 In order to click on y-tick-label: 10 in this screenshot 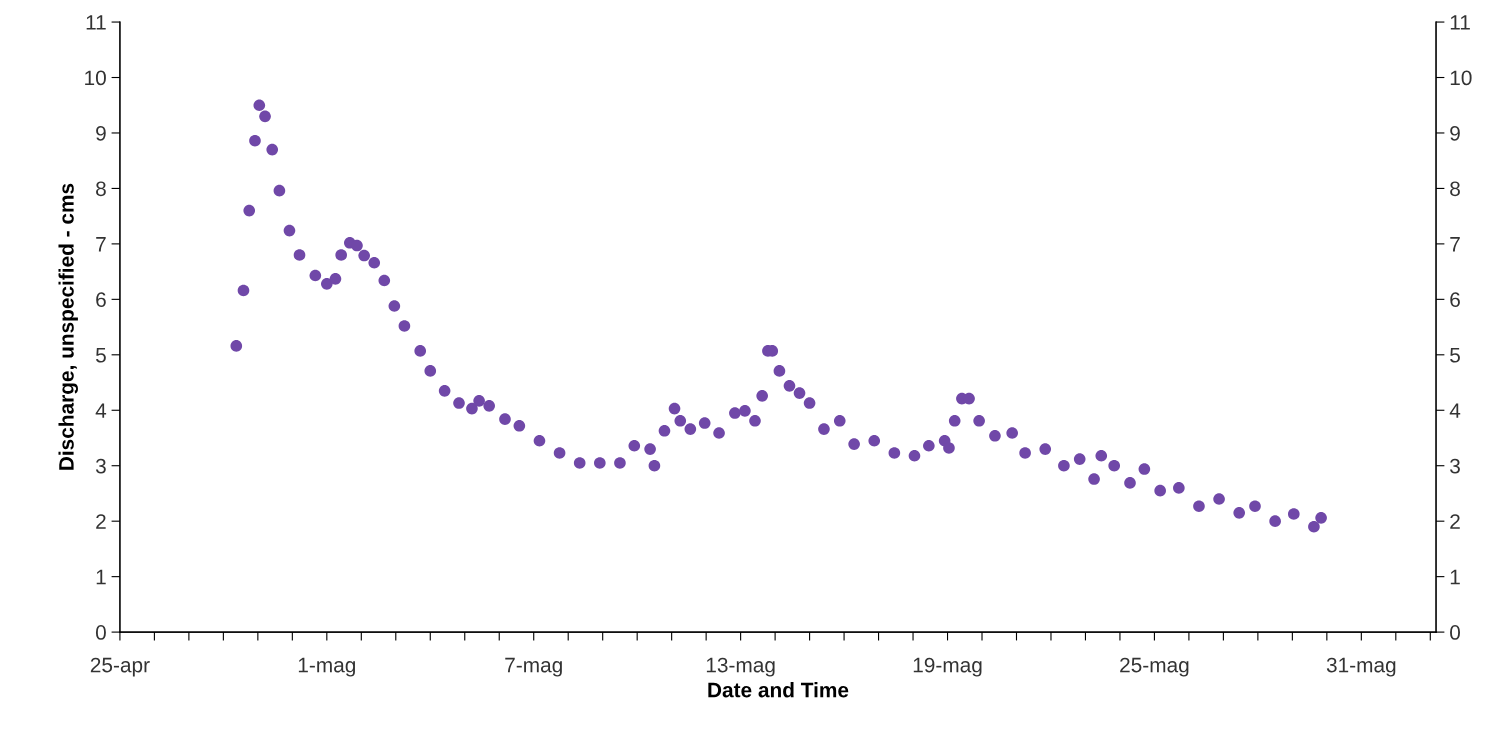, I will do `click(95, 78)`.